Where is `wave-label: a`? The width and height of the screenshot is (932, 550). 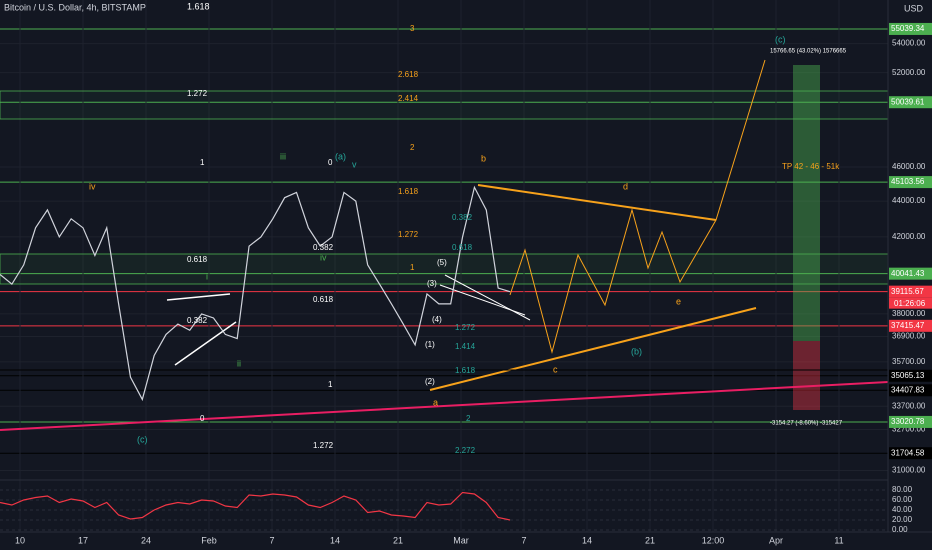
wave-label: a is located at coordinates (435, 402).